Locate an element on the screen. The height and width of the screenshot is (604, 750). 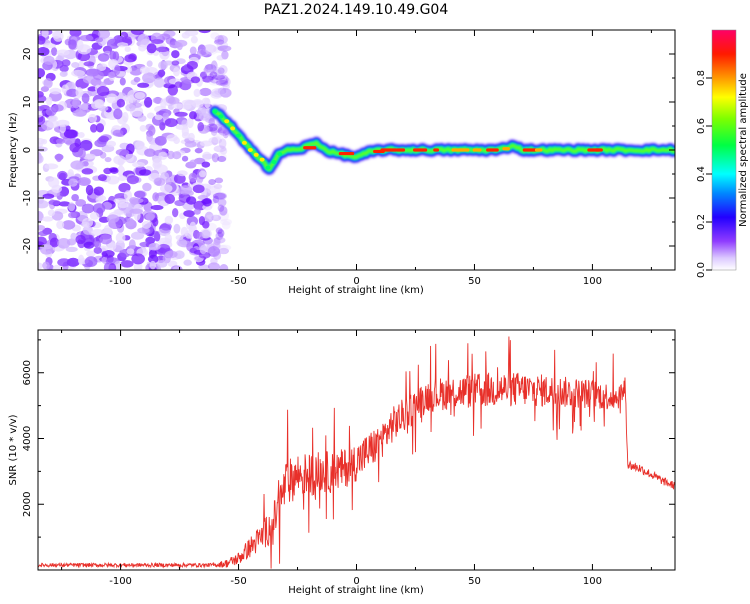
colorbar-tick-label: 0.2 is located at coordinates (701, 222).